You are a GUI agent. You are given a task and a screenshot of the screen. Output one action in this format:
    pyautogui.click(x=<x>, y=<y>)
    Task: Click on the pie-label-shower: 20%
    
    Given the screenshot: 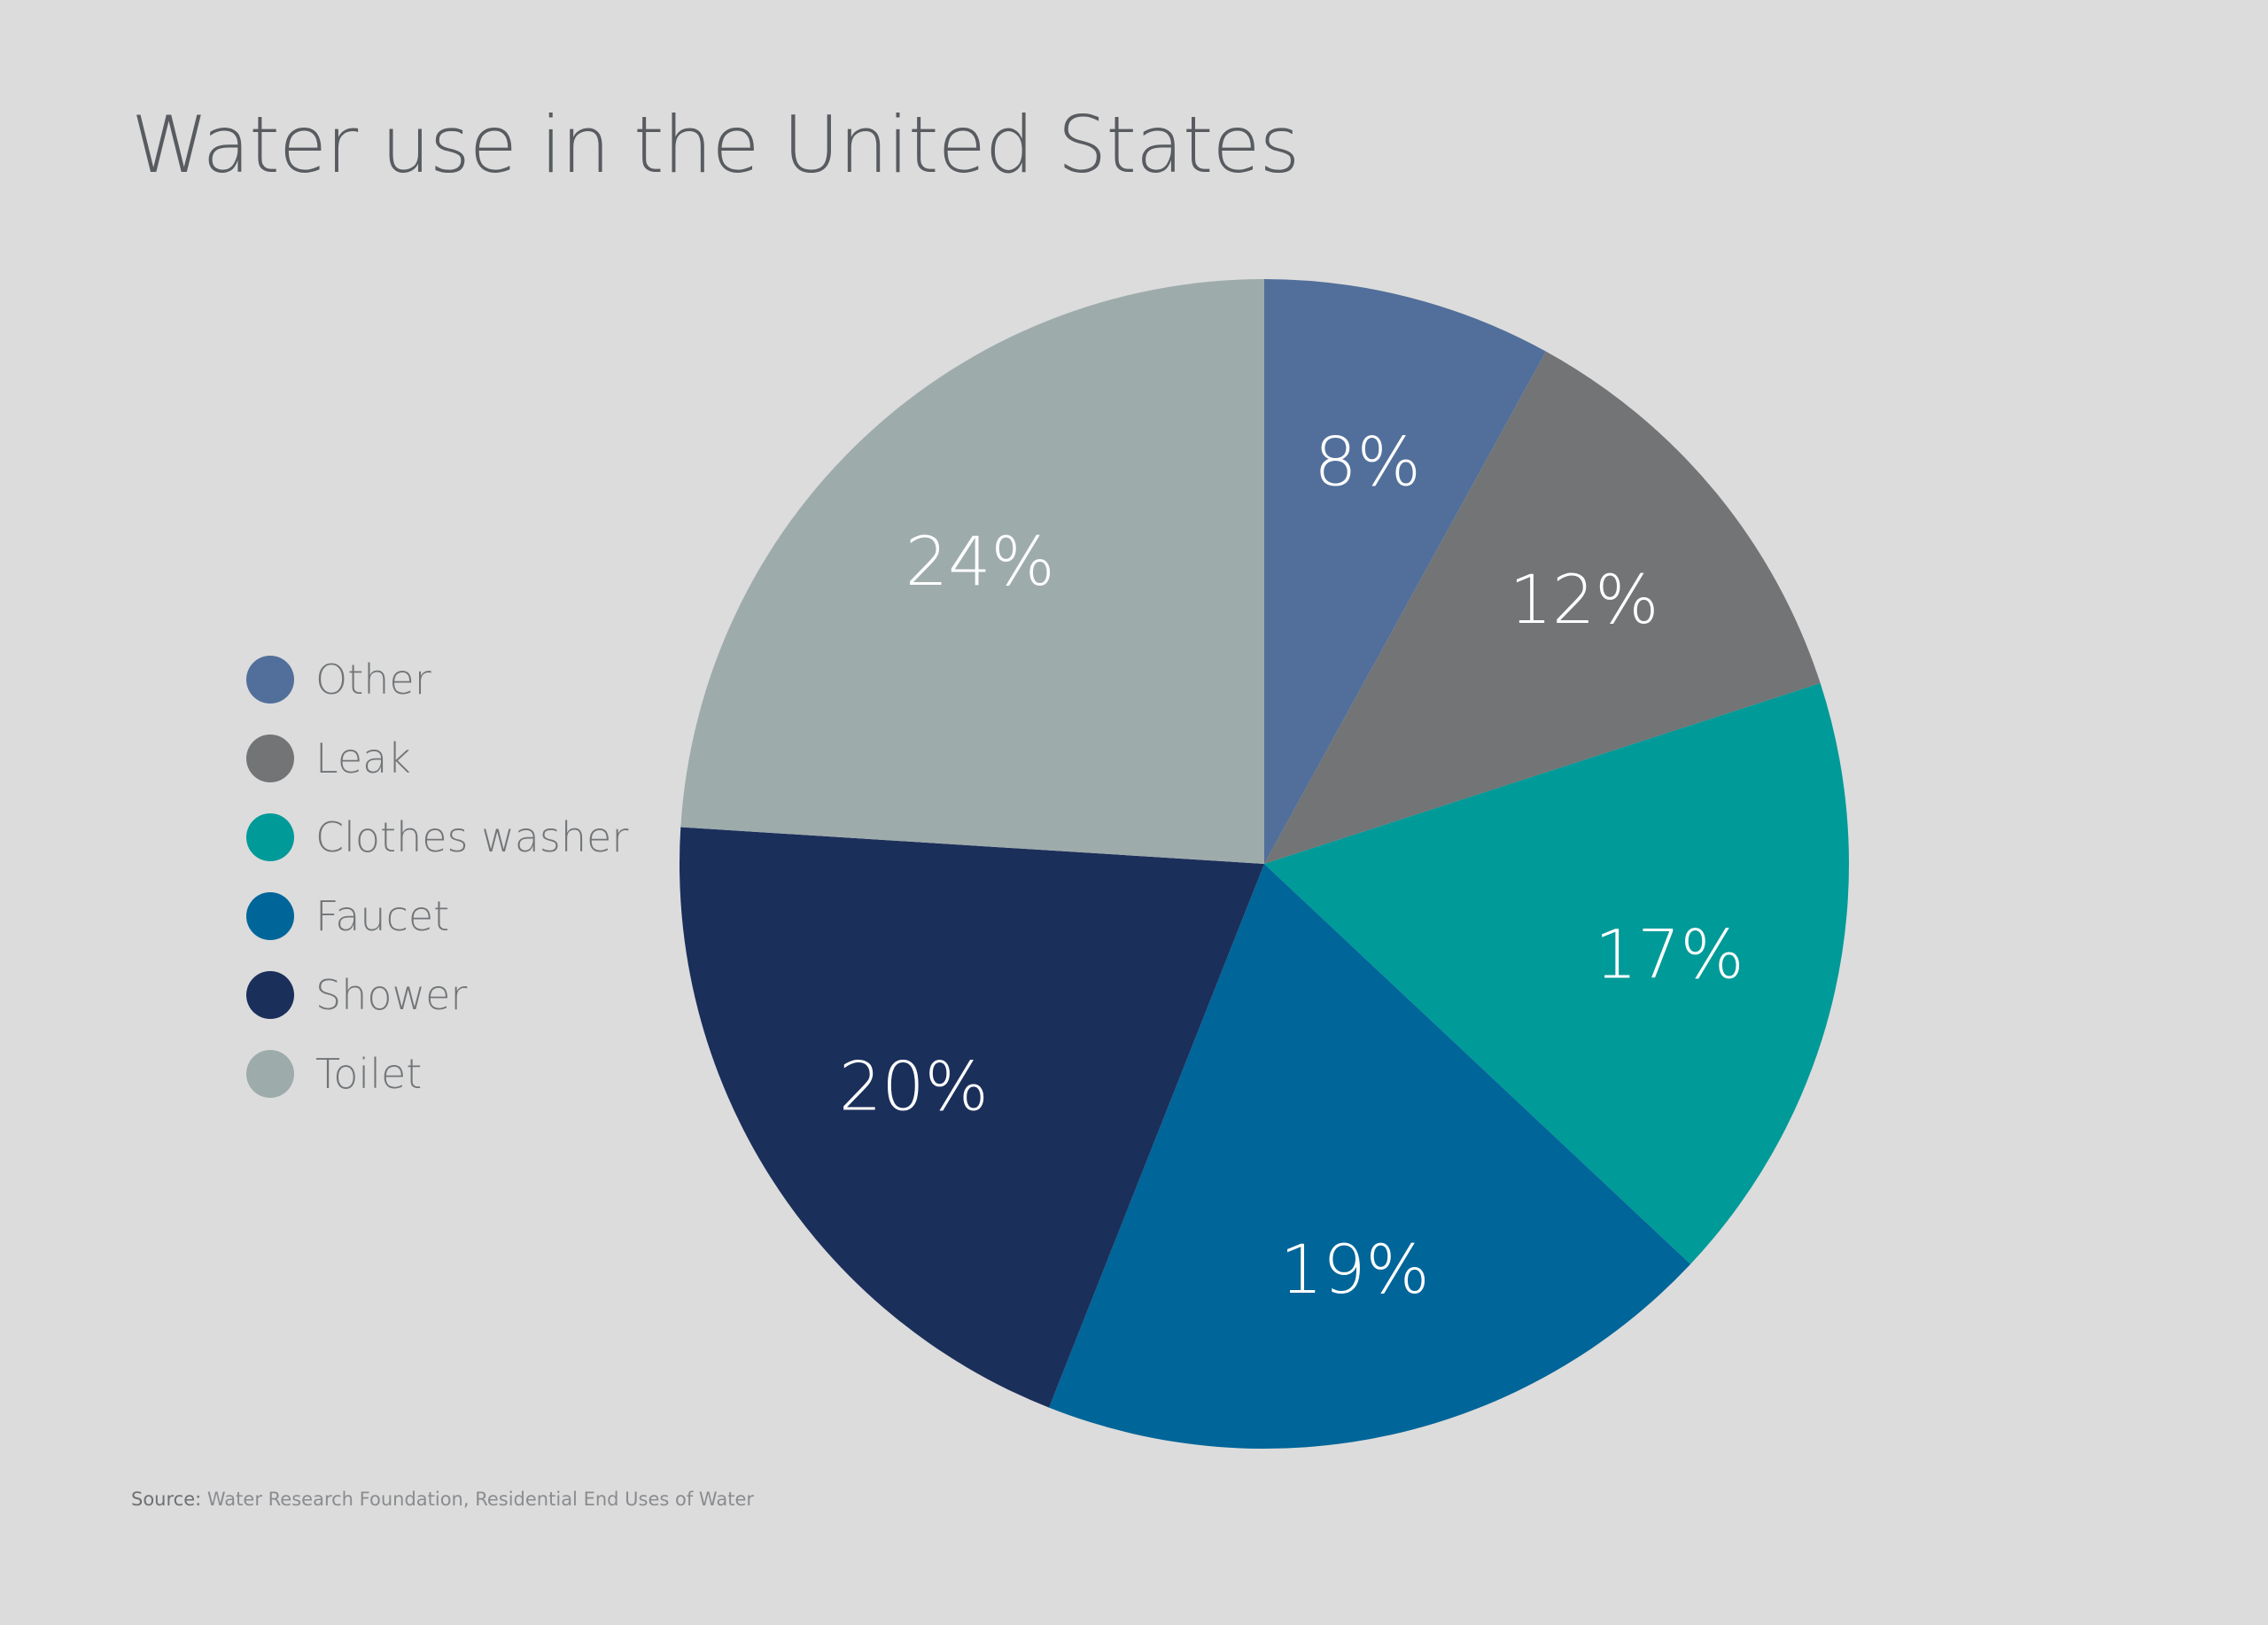 What is the action you would take?
    pyautogui.click(x=914, y=1086)
    